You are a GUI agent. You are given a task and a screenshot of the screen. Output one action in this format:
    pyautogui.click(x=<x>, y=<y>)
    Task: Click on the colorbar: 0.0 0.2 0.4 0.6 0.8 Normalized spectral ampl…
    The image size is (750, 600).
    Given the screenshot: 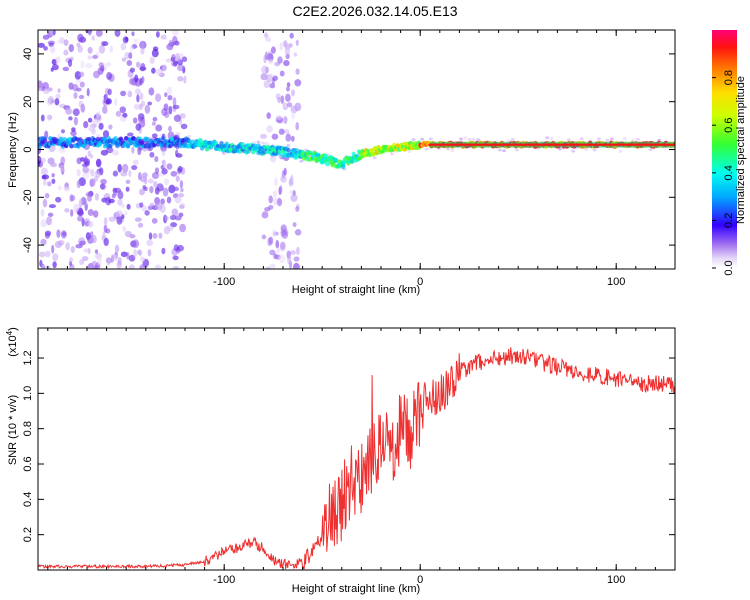 What is the action you would take?
    pyautogui.click(x=729, y=153)
    